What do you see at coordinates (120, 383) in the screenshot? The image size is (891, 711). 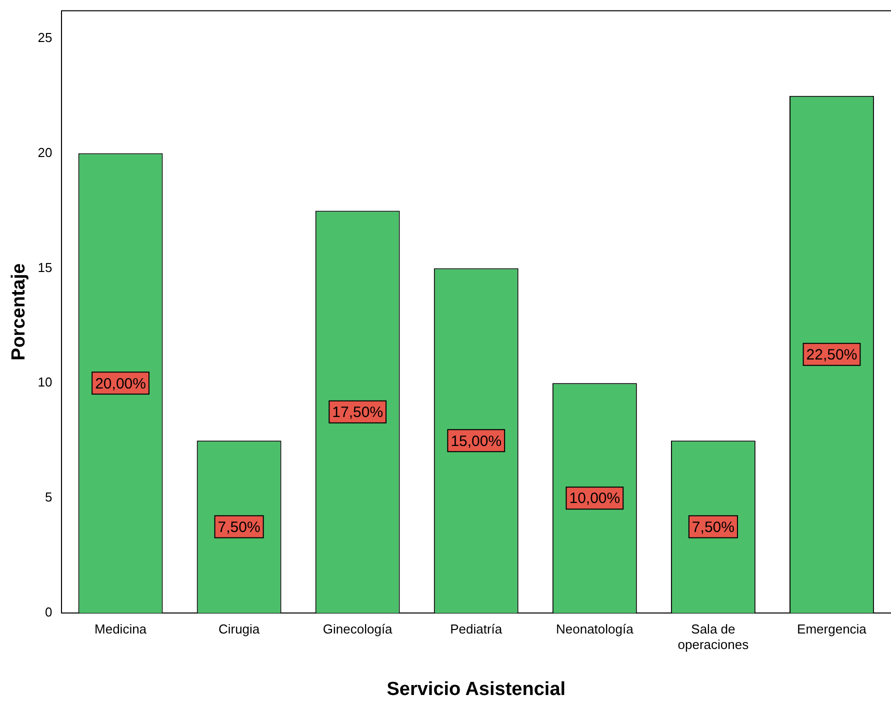 I see `data-label: 20,00%` at bounding box center [120, 383].